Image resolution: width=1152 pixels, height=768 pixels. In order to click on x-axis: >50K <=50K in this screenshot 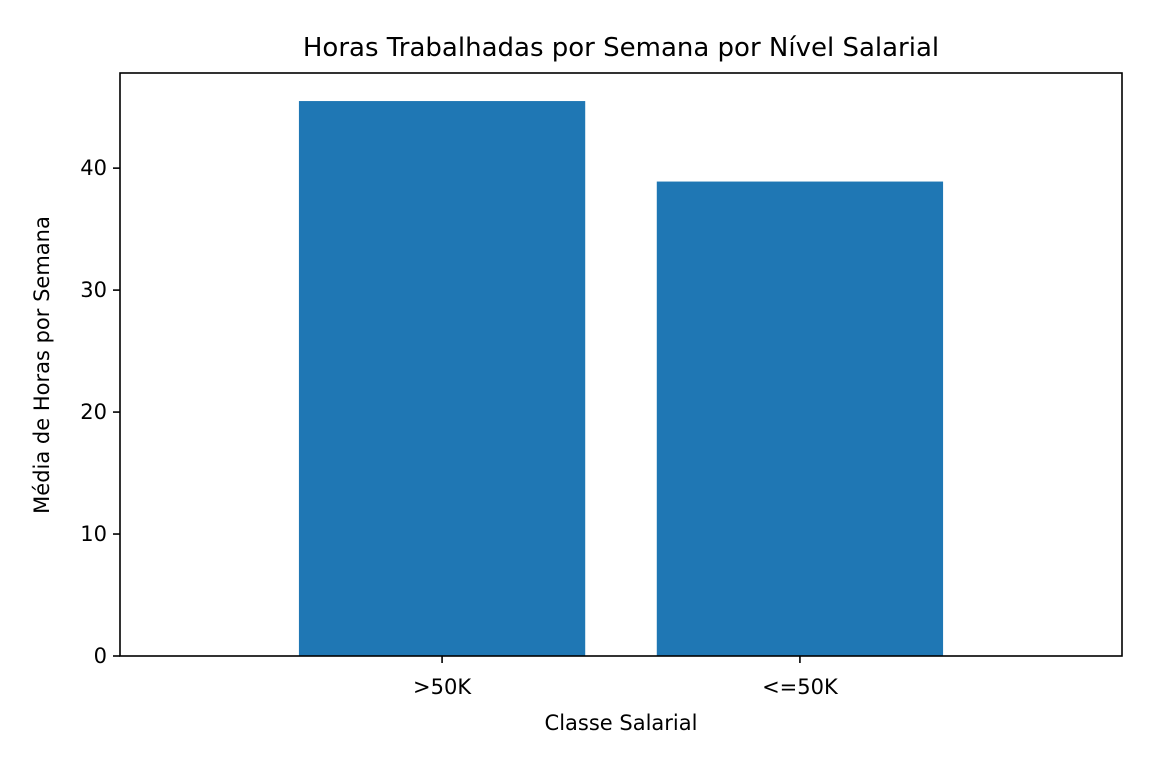, I will do `click(626, 677)`.